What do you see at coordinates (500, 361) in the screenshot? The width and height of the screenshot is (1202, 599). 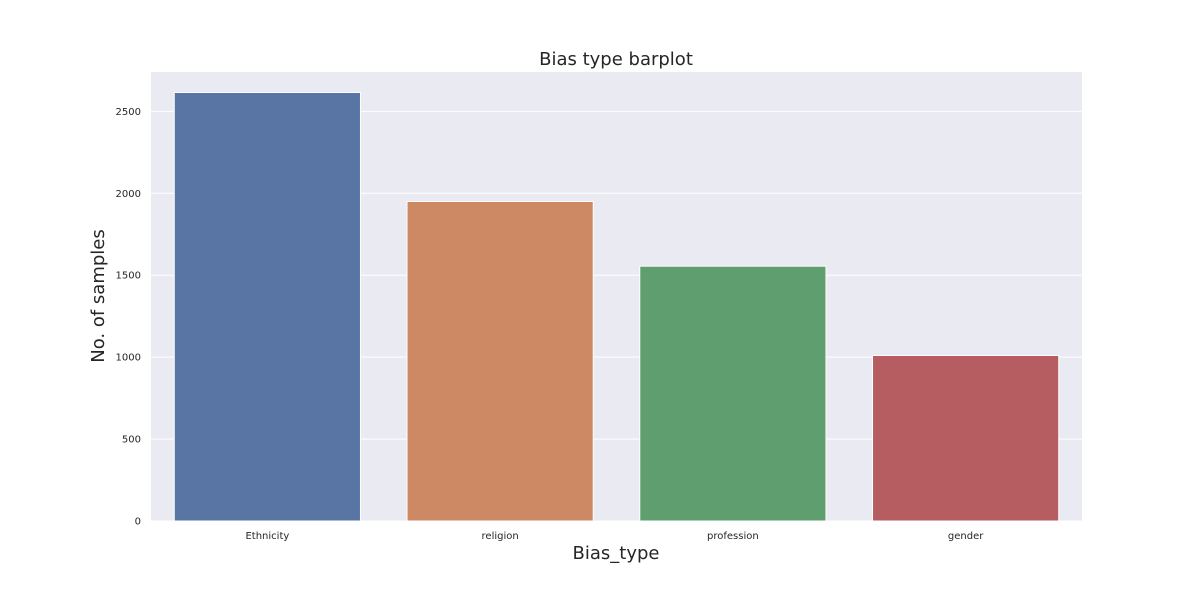 I see `bar-religion` at bounding box center [500, 361].